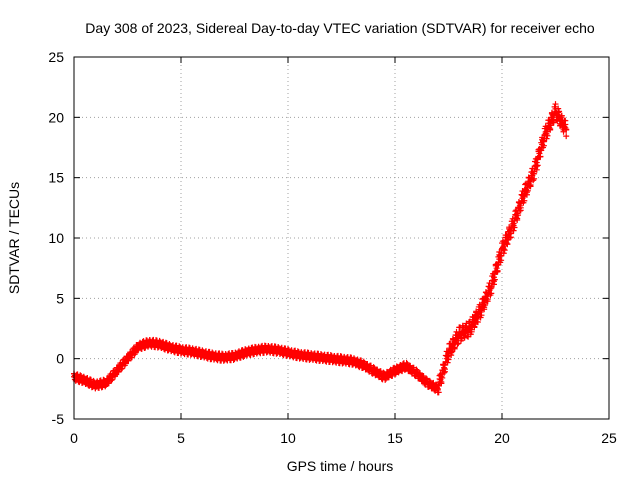 The width and height of the screenshot is (640, 480). I want to click on x-tick-label: 25, so click(609, 438).